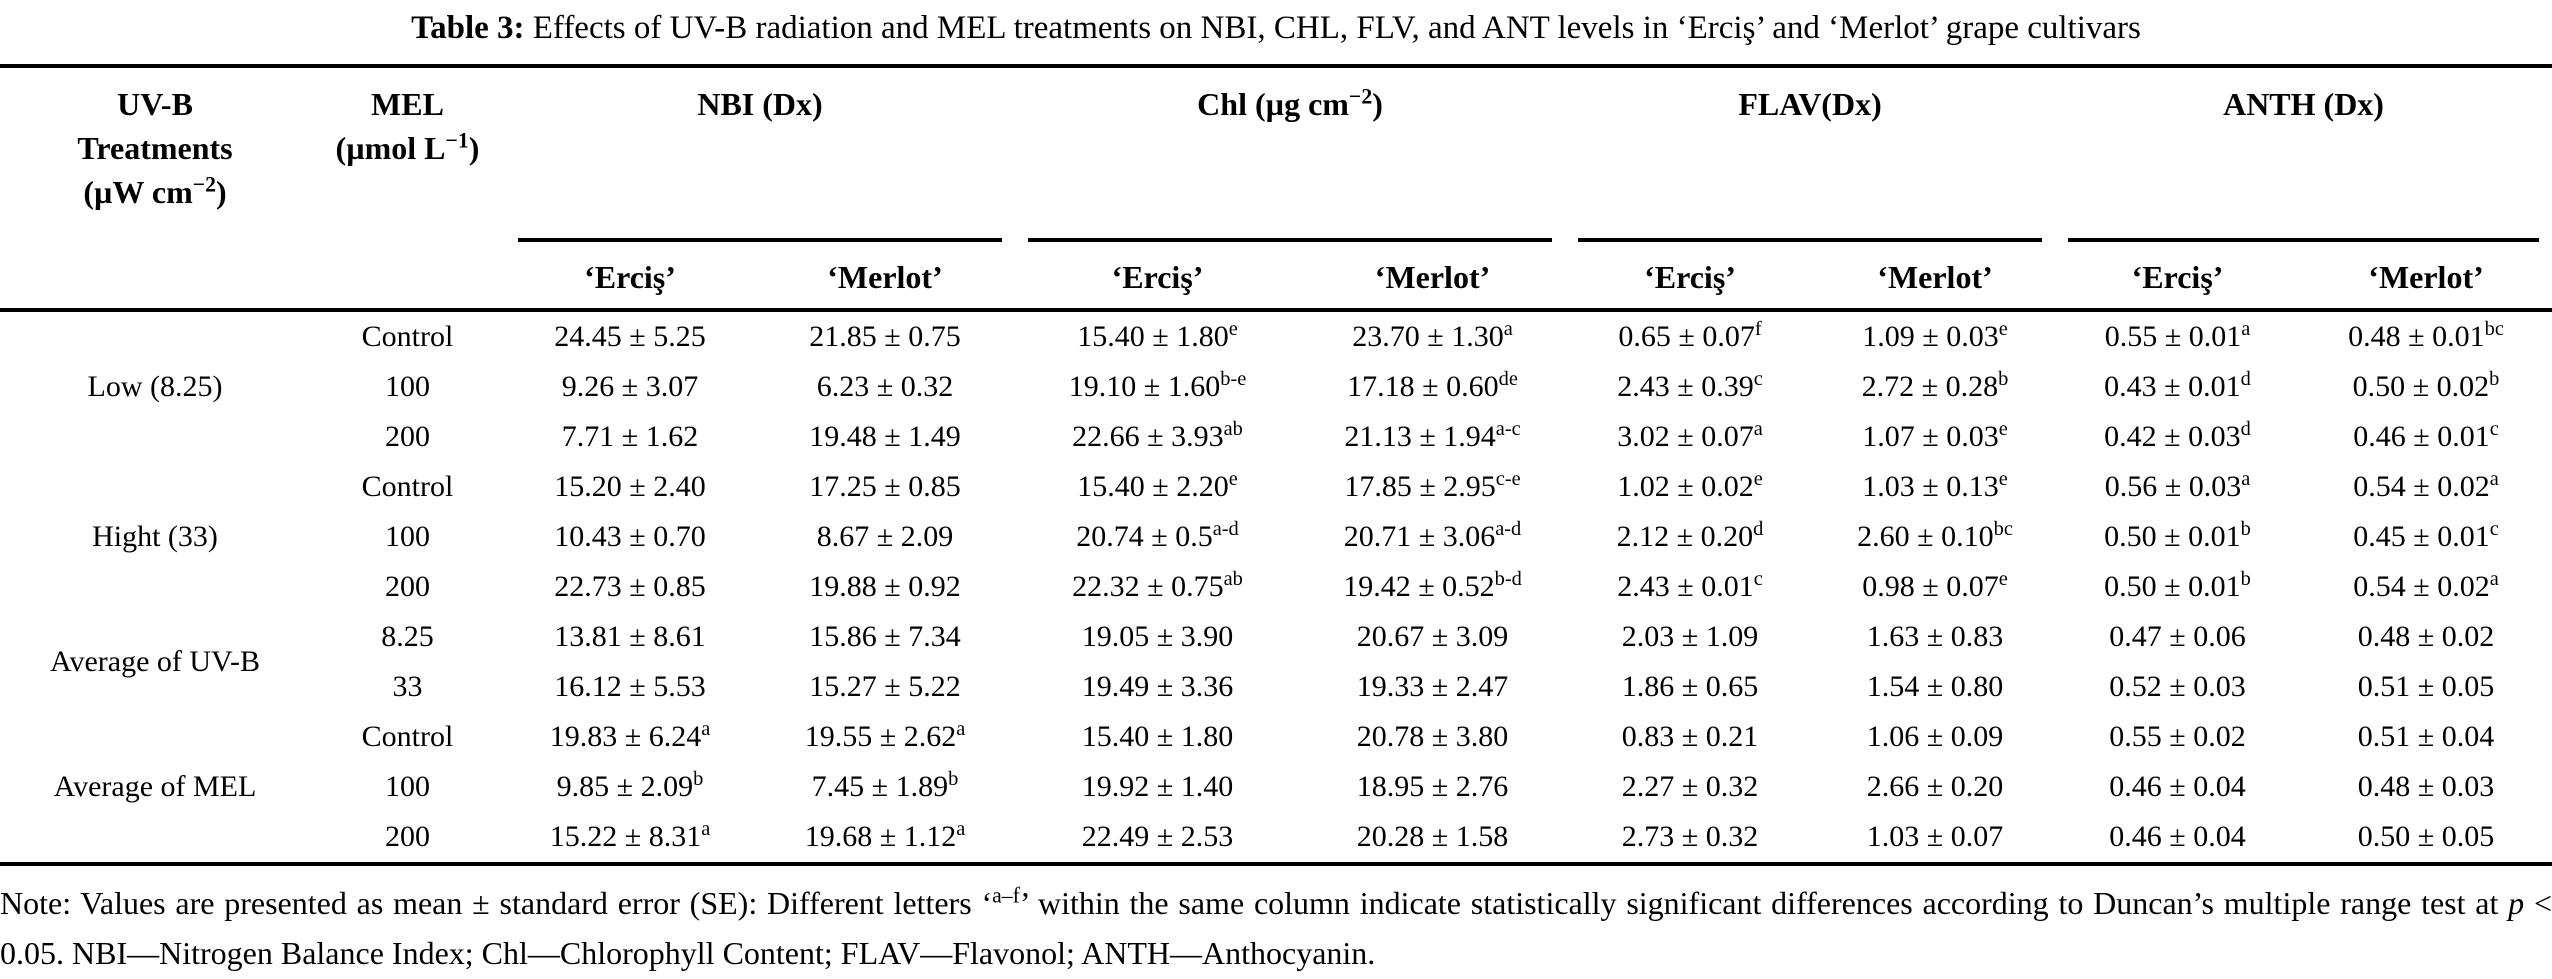 The width and height of the screenshot is (2552, 979). Describe the element at coordinates (1935, 435) in the screenshot. I see `value-cell: 1.07 ± 0.03e` at that location.